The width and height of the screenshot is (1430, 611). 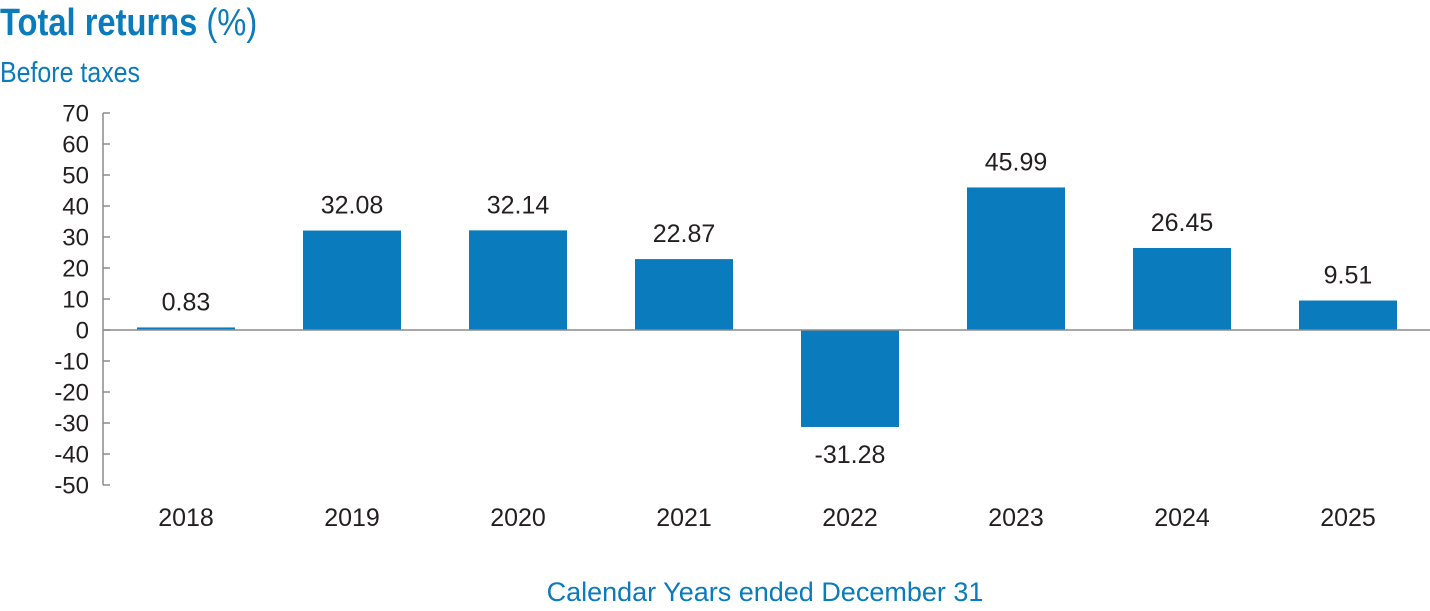 What do you see at coordinates (1016, 258) in the screenshot?
I see `bar-2023` at bounding box center [1016, 258].